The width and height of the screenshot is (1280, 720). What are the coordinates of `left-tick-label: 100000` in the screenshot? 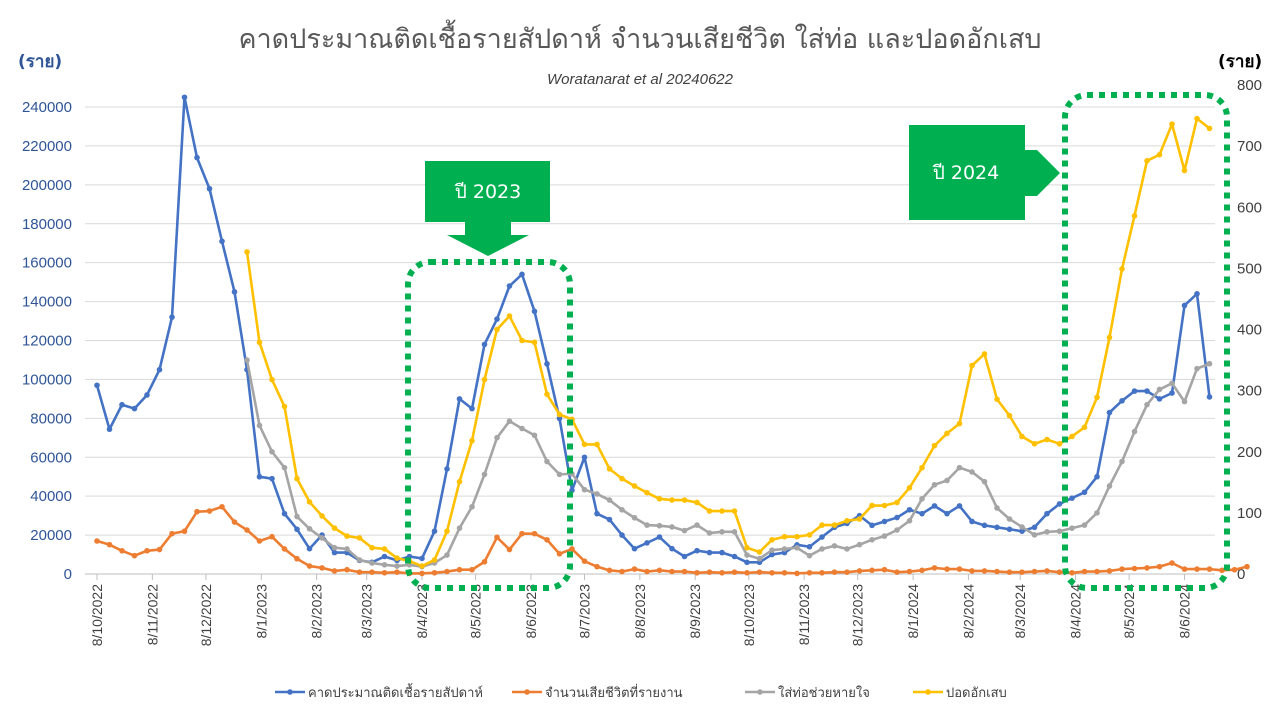 It's located at (47, 379).